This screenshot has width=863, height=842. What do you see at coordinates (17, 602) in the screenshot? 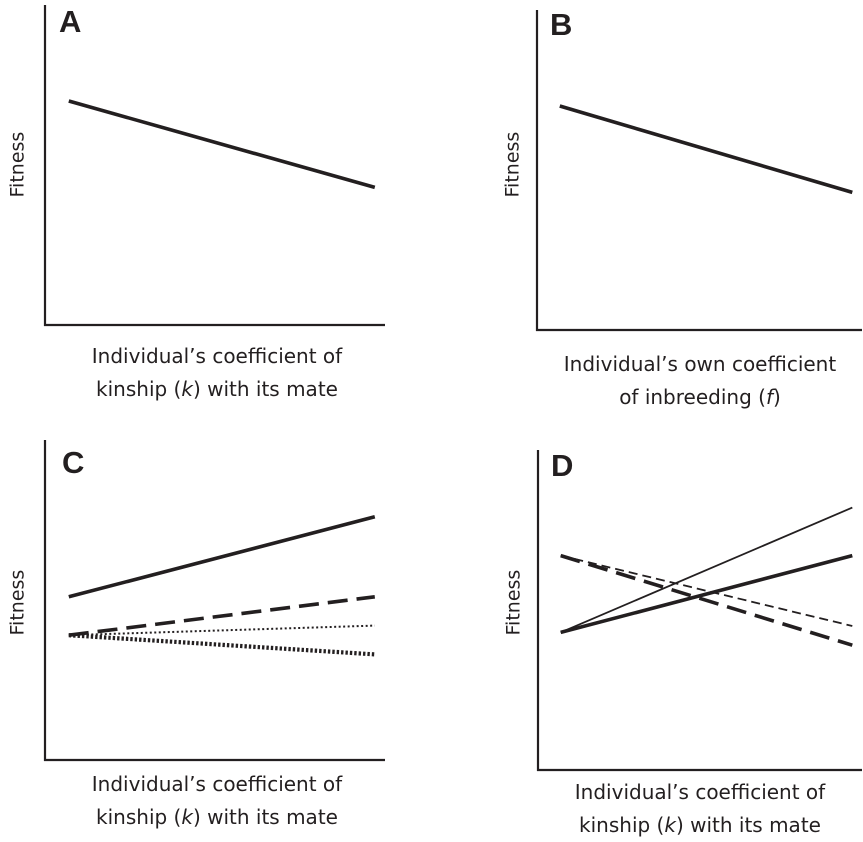
I see `y-axis-label-c: Fitness` at bounding box center [17, 602].